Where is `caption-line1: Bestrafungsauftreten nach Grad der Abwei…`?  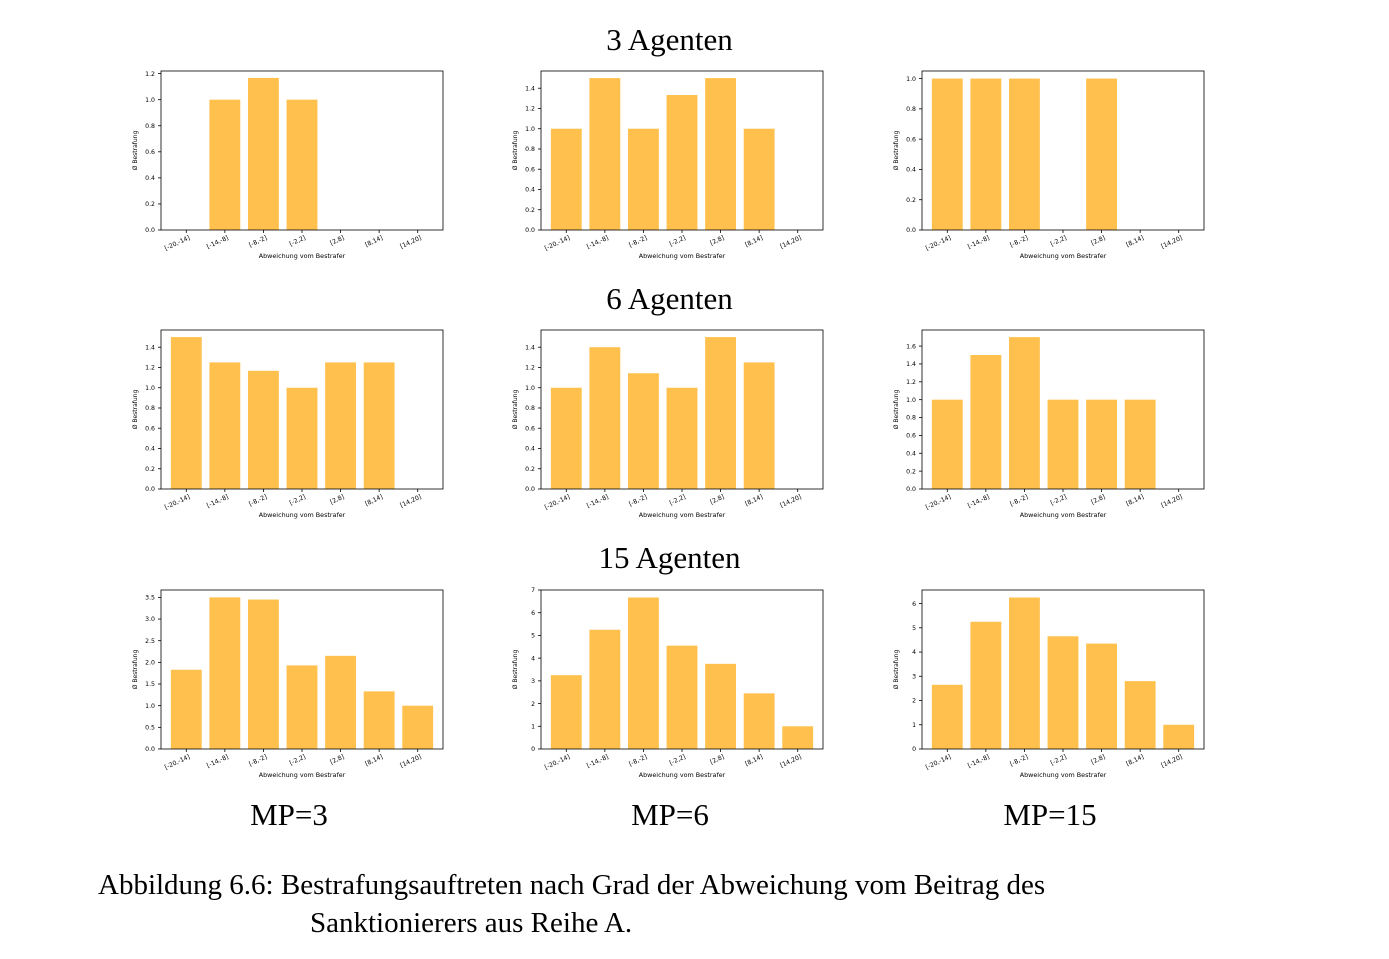 caption-line1: Bestrafungsauftreten nach Grad der Abwei… is located at coordinates (663, 885).